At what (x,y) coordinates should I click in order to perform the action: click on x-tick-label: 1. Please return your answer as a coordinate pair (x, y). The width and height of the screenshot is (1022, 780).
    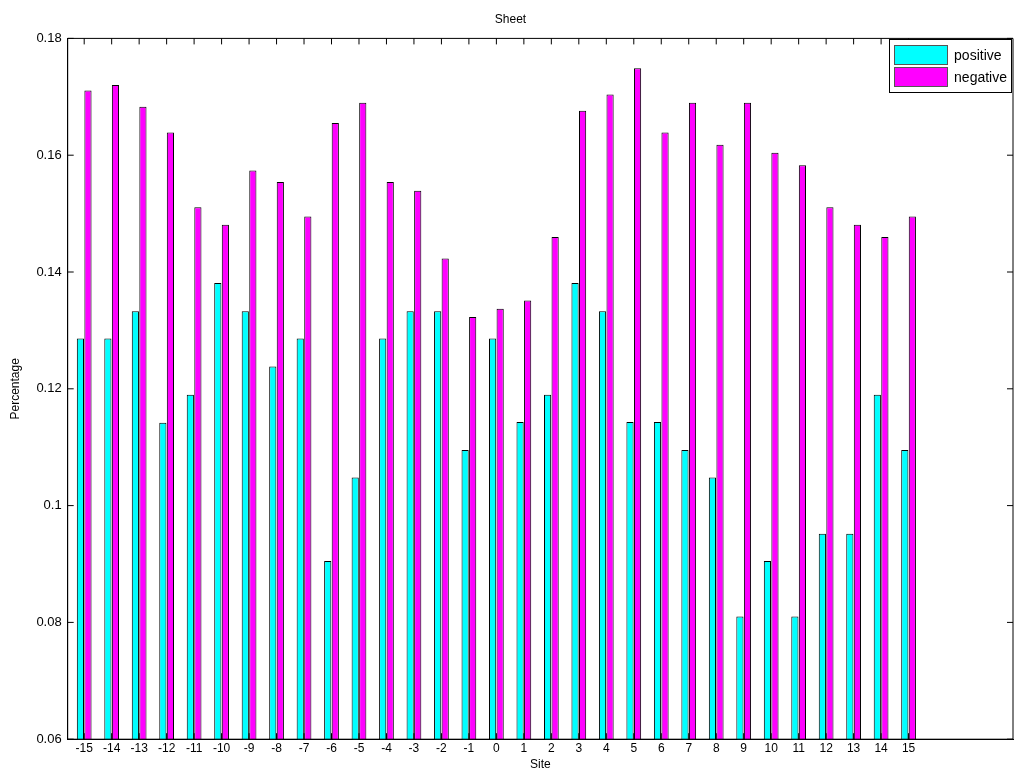
    Looking at the image, I should click on (524, 747).